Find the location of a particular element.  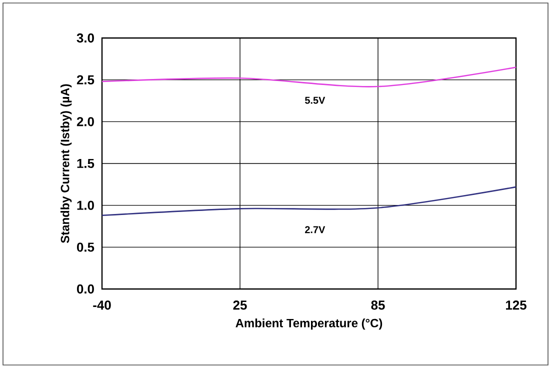

series-label: 2.7V is located at coordinates (315, 230).